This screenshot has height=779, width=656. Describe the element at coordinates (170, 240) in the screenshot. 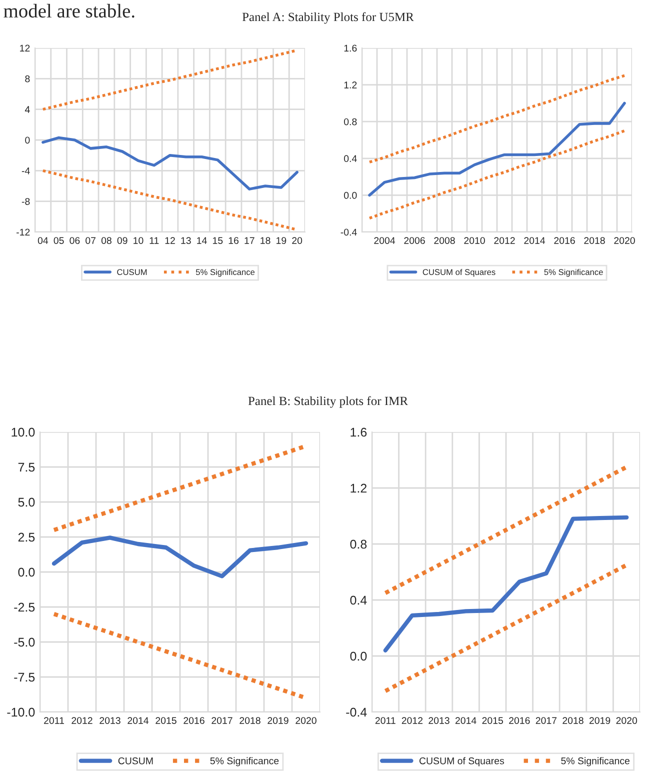

I see `x-tick-label: 12` at that location.